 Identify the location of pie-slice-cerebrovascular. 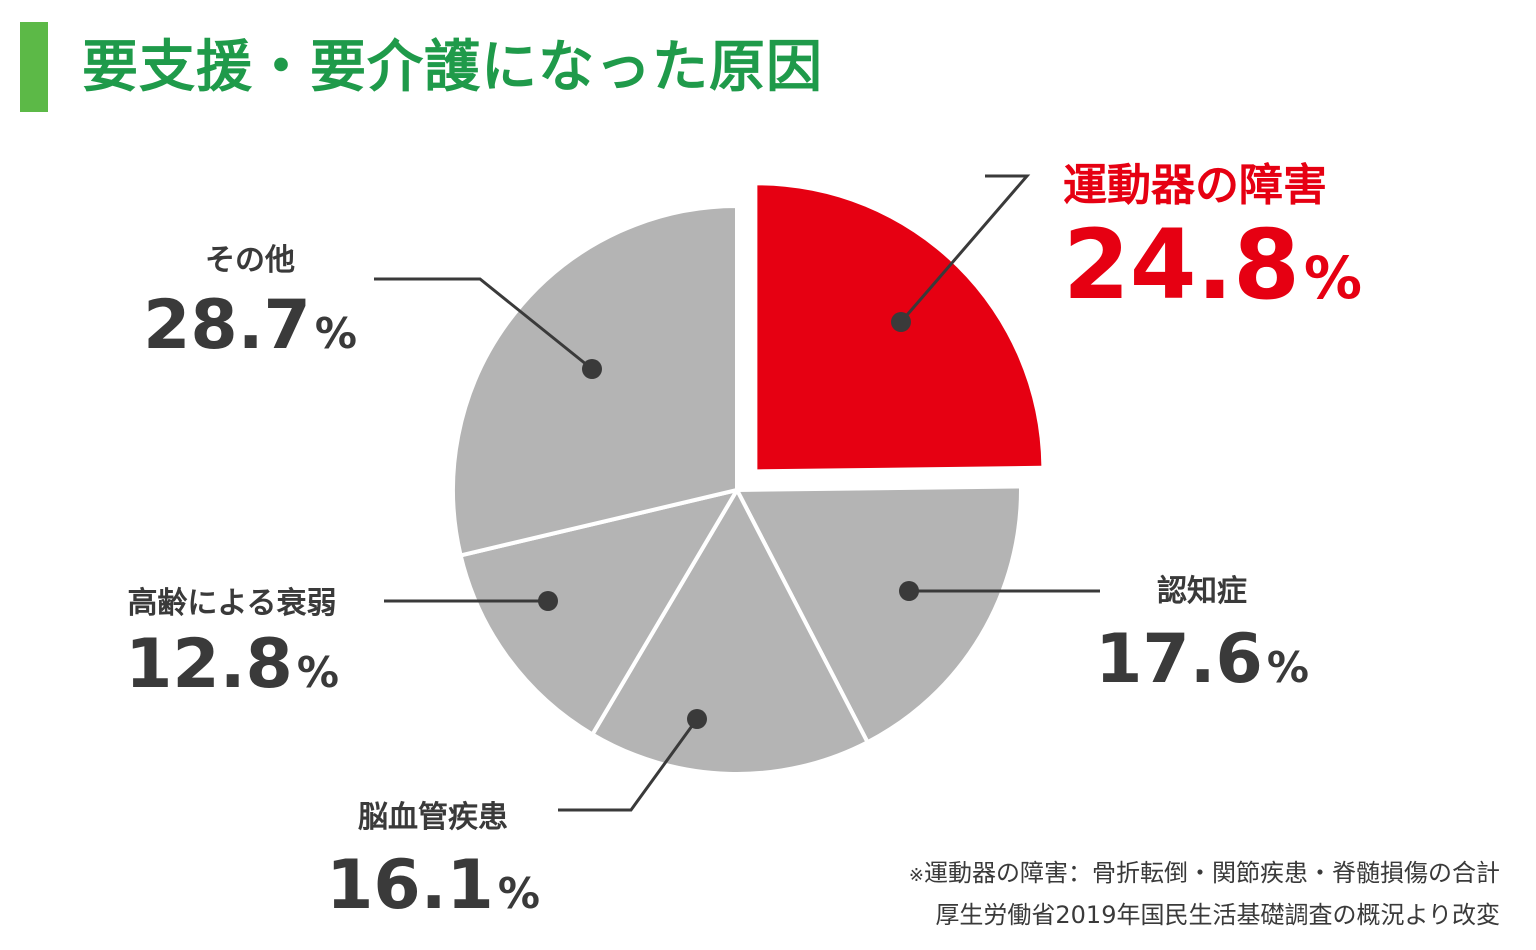
(730, 632).